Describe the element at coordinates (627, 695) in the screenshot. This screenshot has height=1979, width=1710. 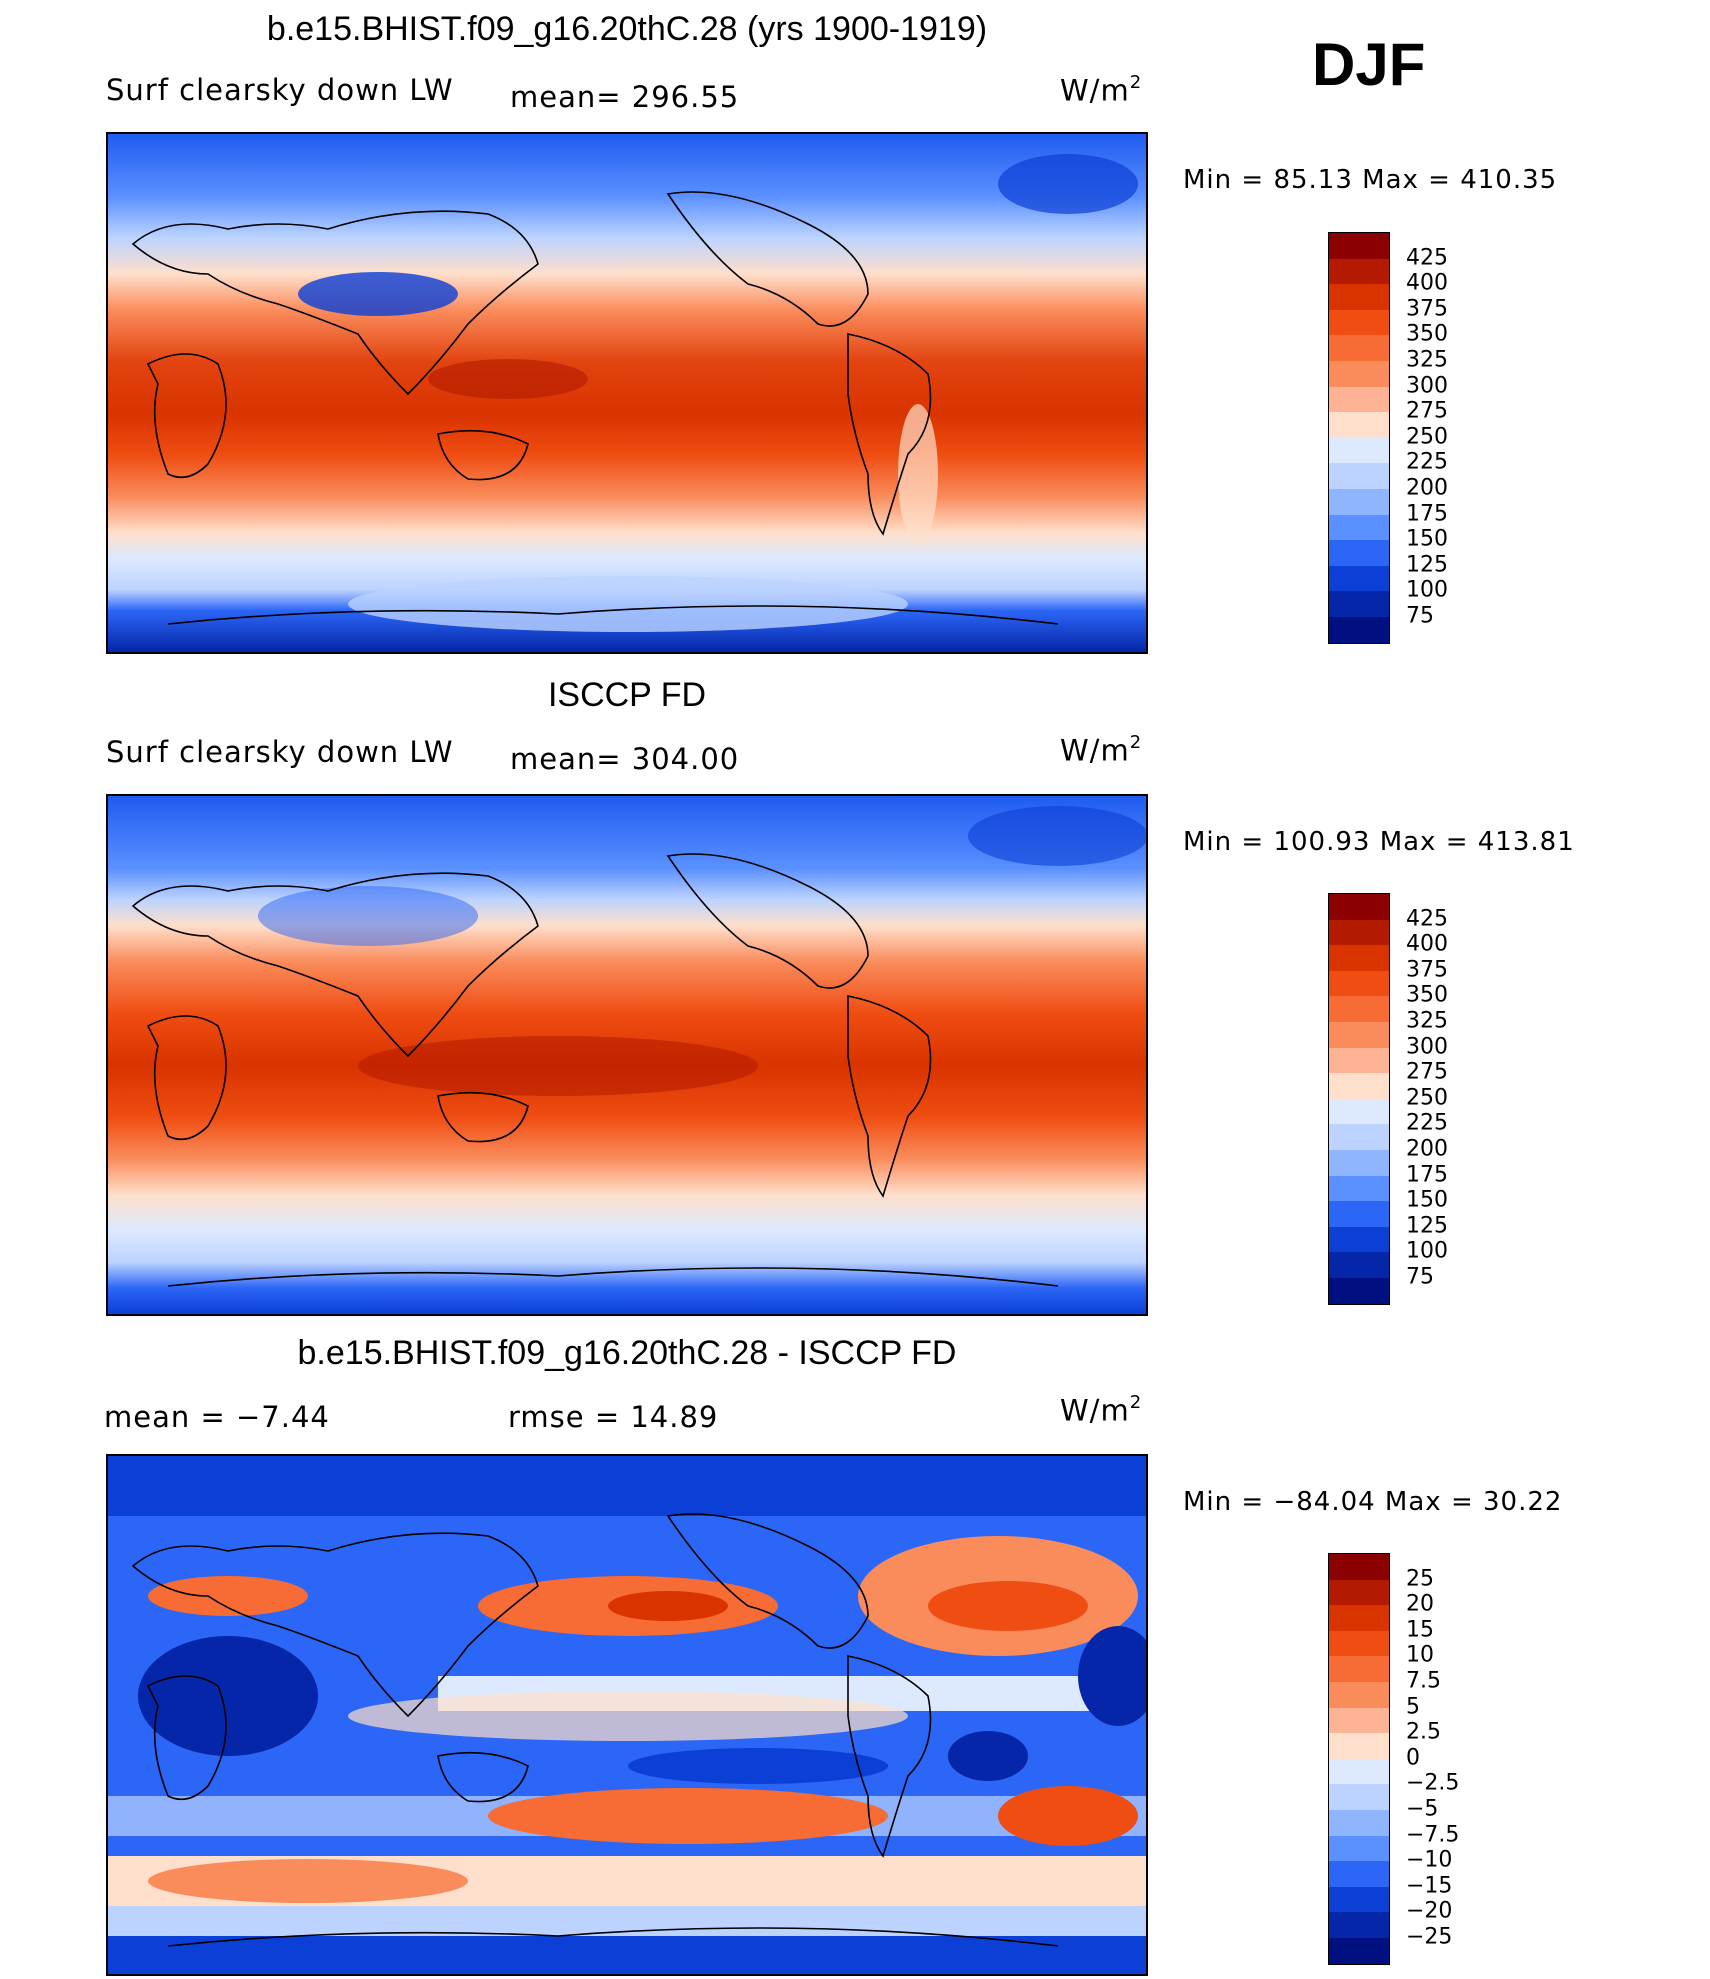
I see `panel-obs-title: ISCCP FD` at that location.